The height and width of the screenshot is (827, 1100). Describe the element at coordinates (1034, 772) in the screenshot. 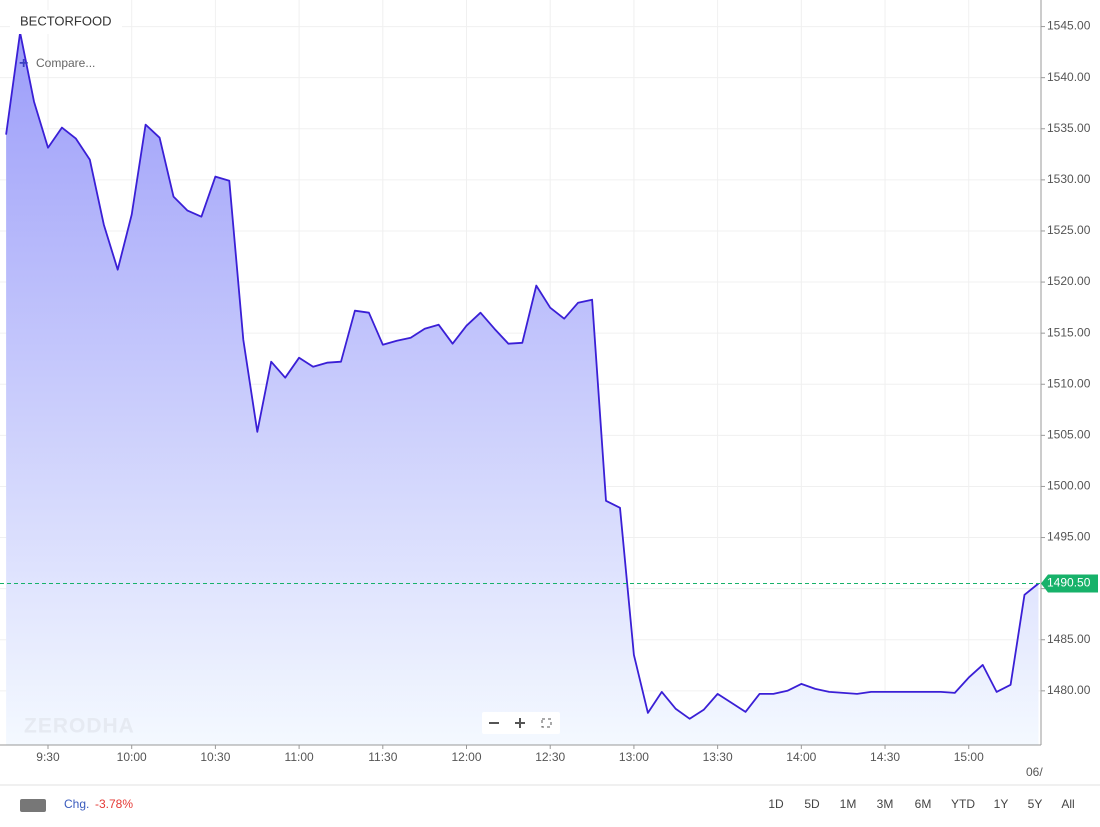

I see `date-label: 06/` at that location.